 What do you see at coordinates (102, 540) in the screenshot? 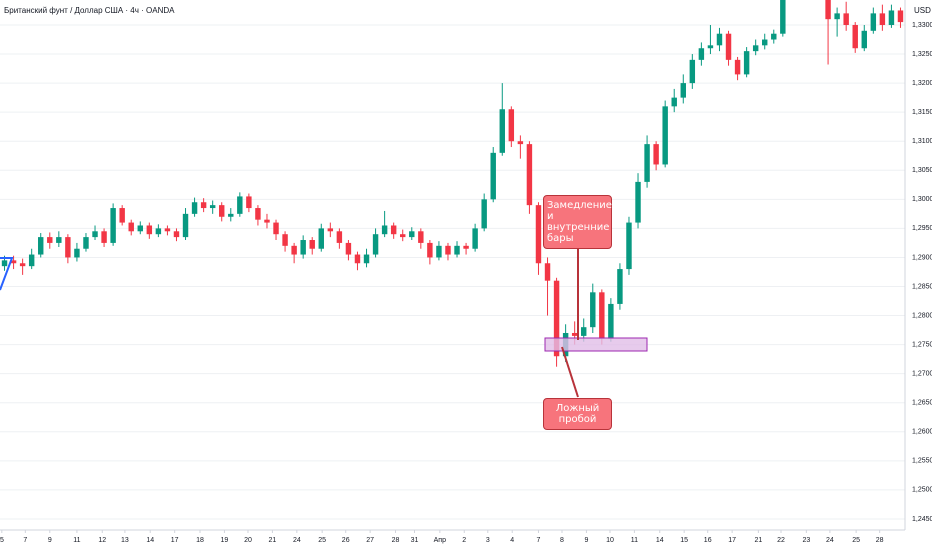
I see `x-tick-label: 12` at bounding box center [102, 540].